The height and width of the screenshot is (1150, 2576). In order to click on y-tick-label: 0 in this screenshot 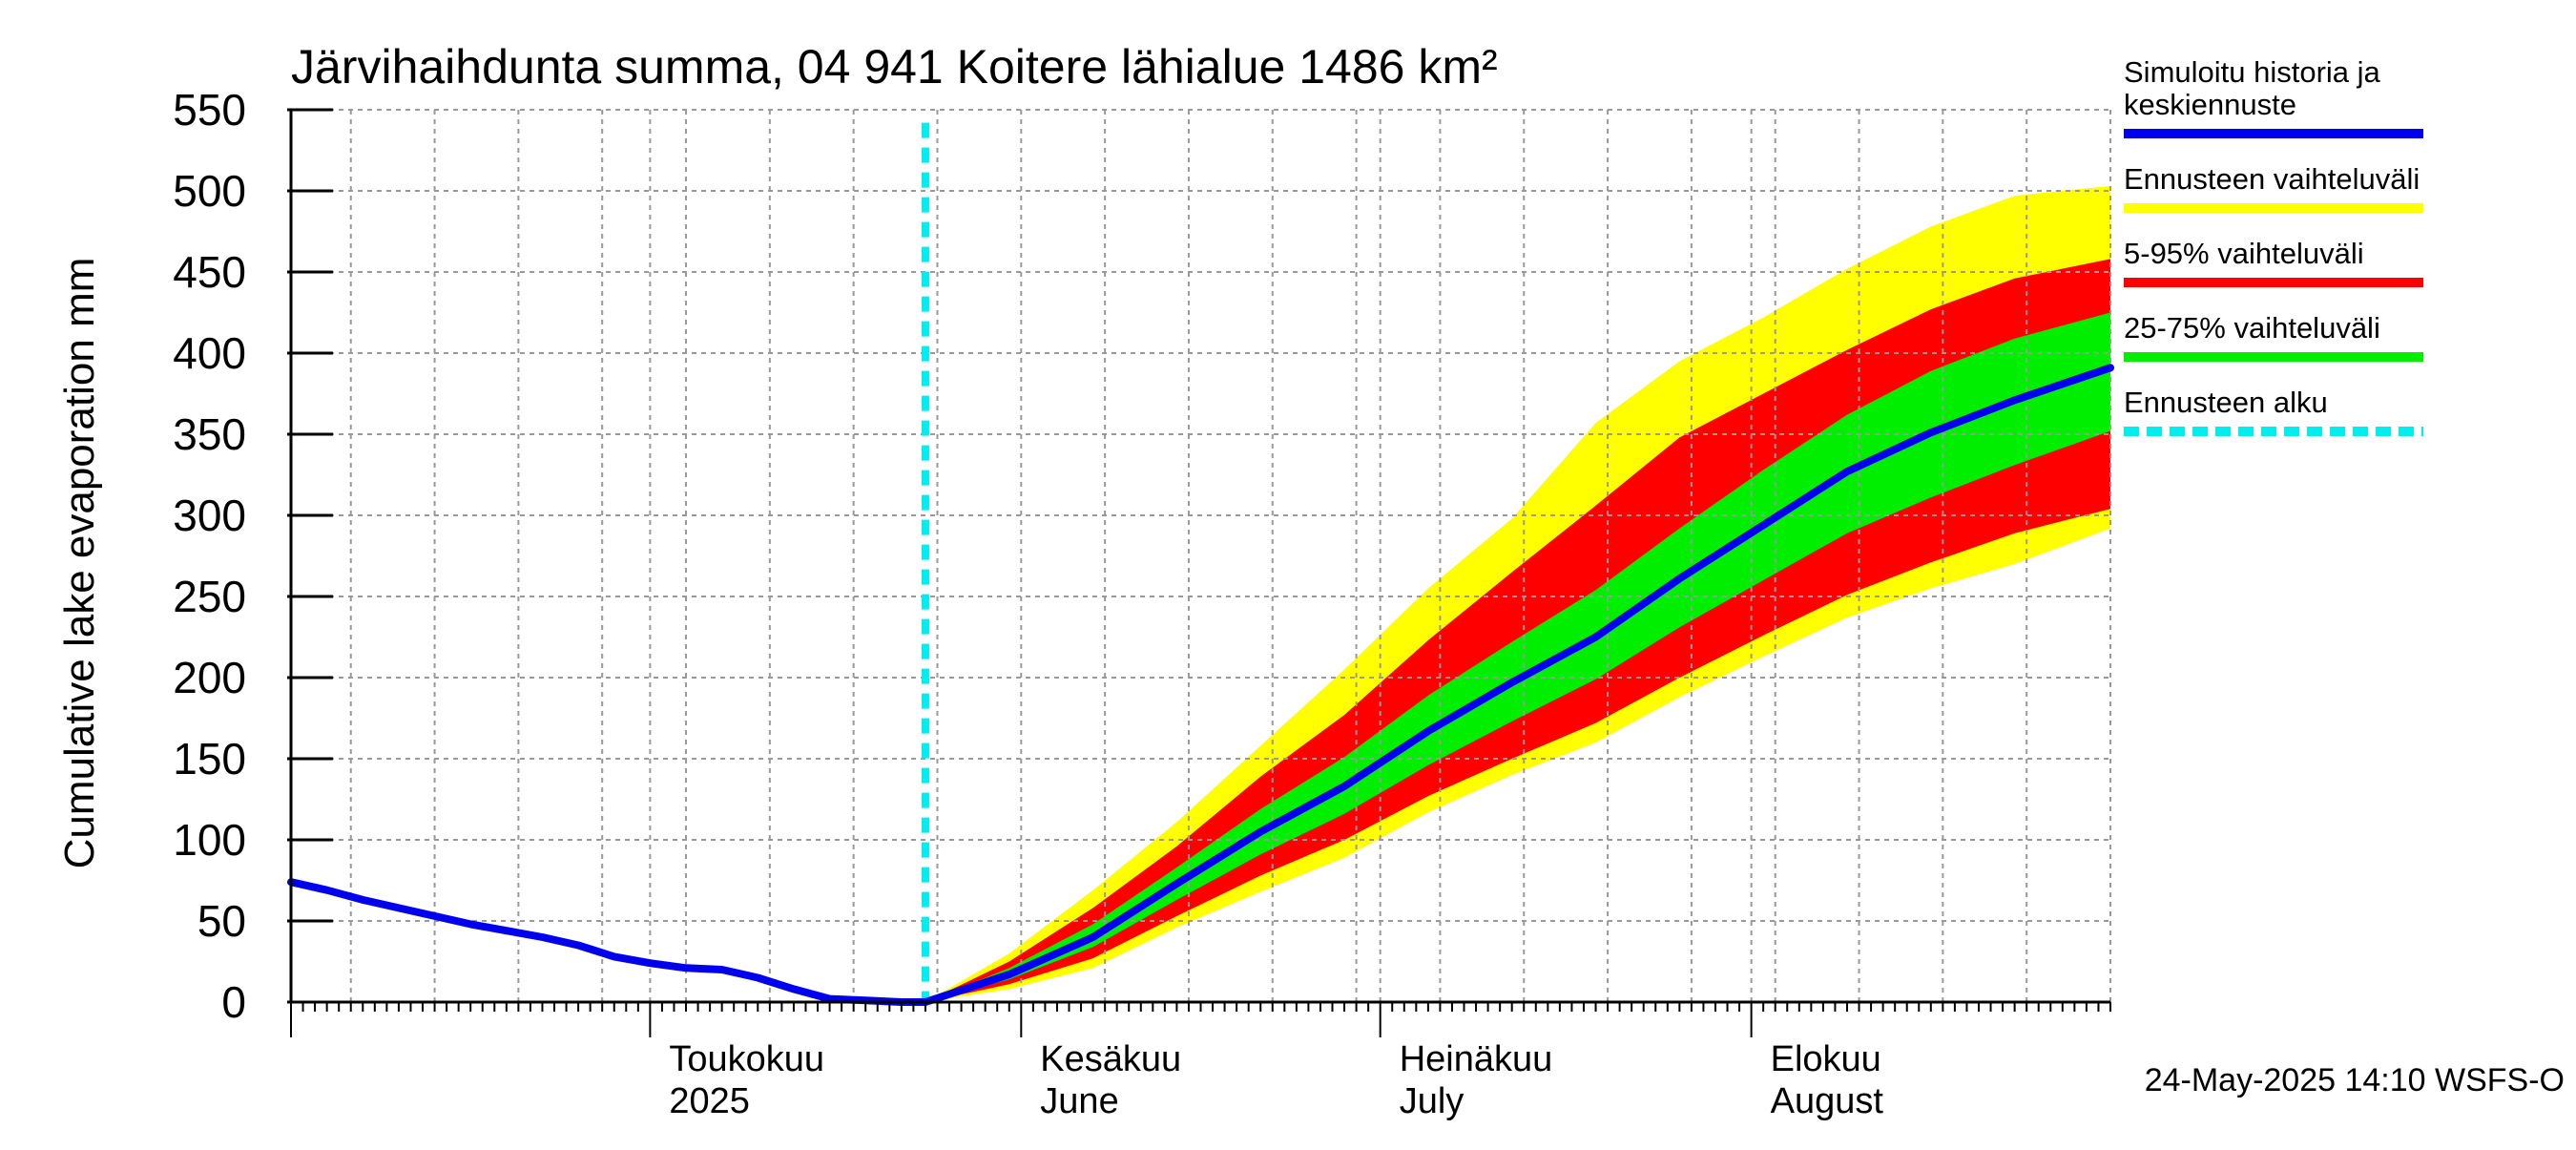, I will do `click(233, 1002)`.